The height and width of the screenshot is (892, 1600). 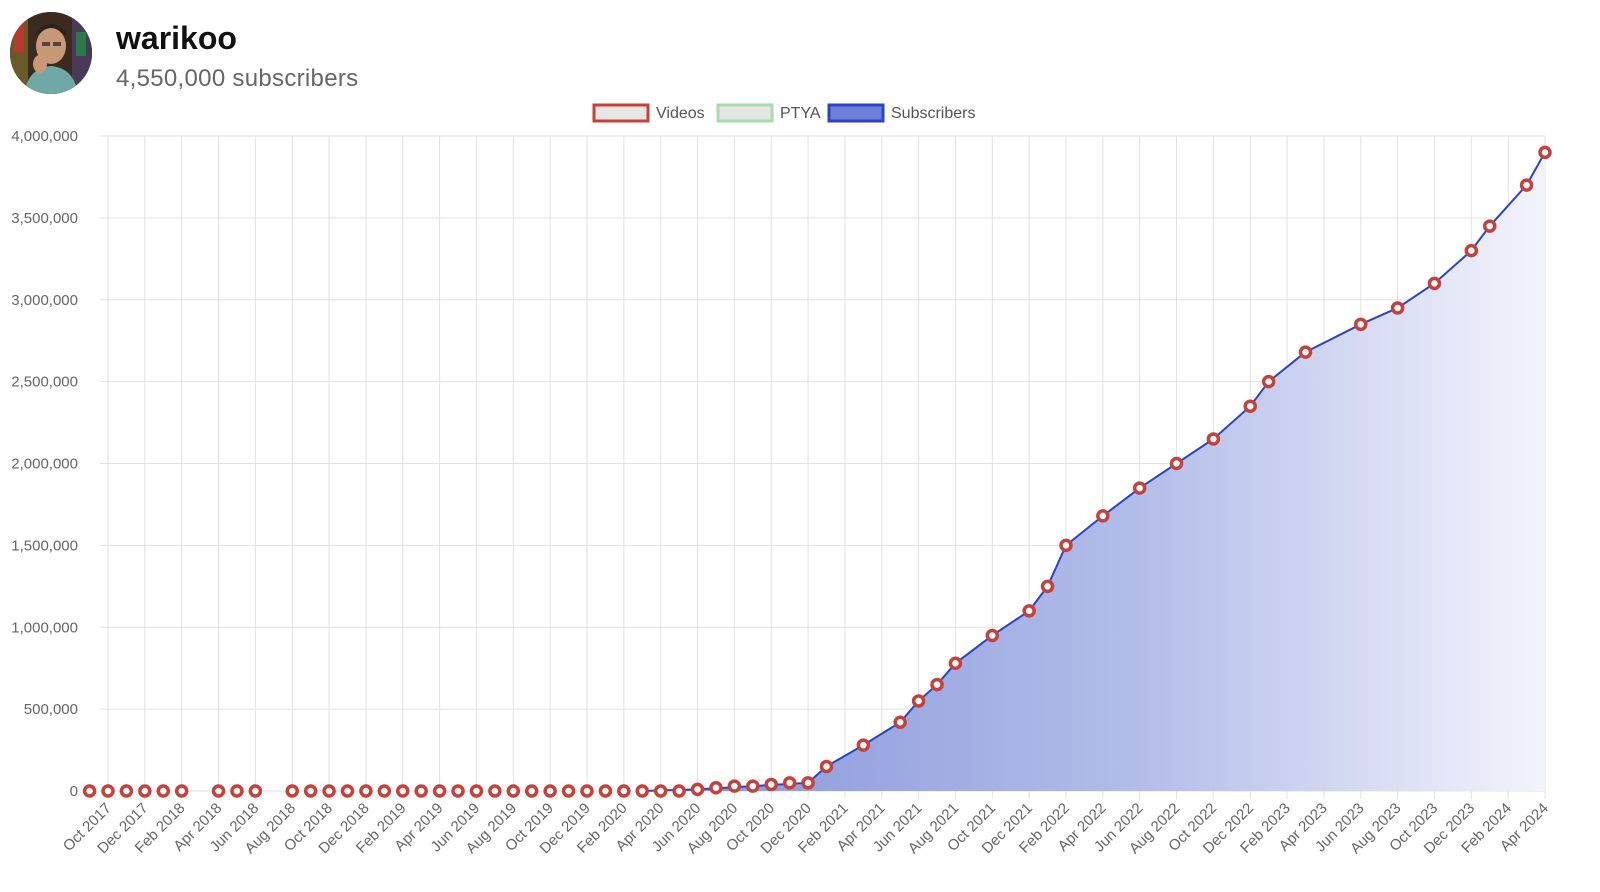 What do you see at coordinates (800, 113) in the screenshot?
I see `legend-label: PTYA` at bounding box center [800, 113].